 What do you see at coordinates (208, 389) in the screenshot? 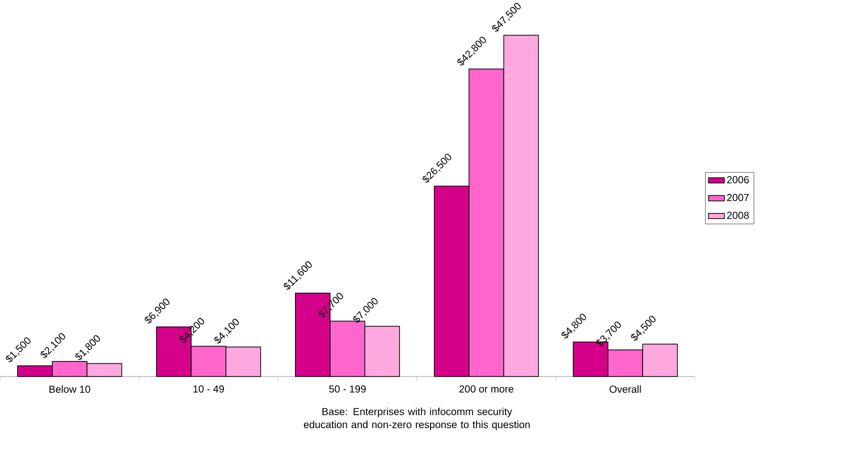
I see `x-tick-label: 10 - 49` at bounding box center [208, 389].